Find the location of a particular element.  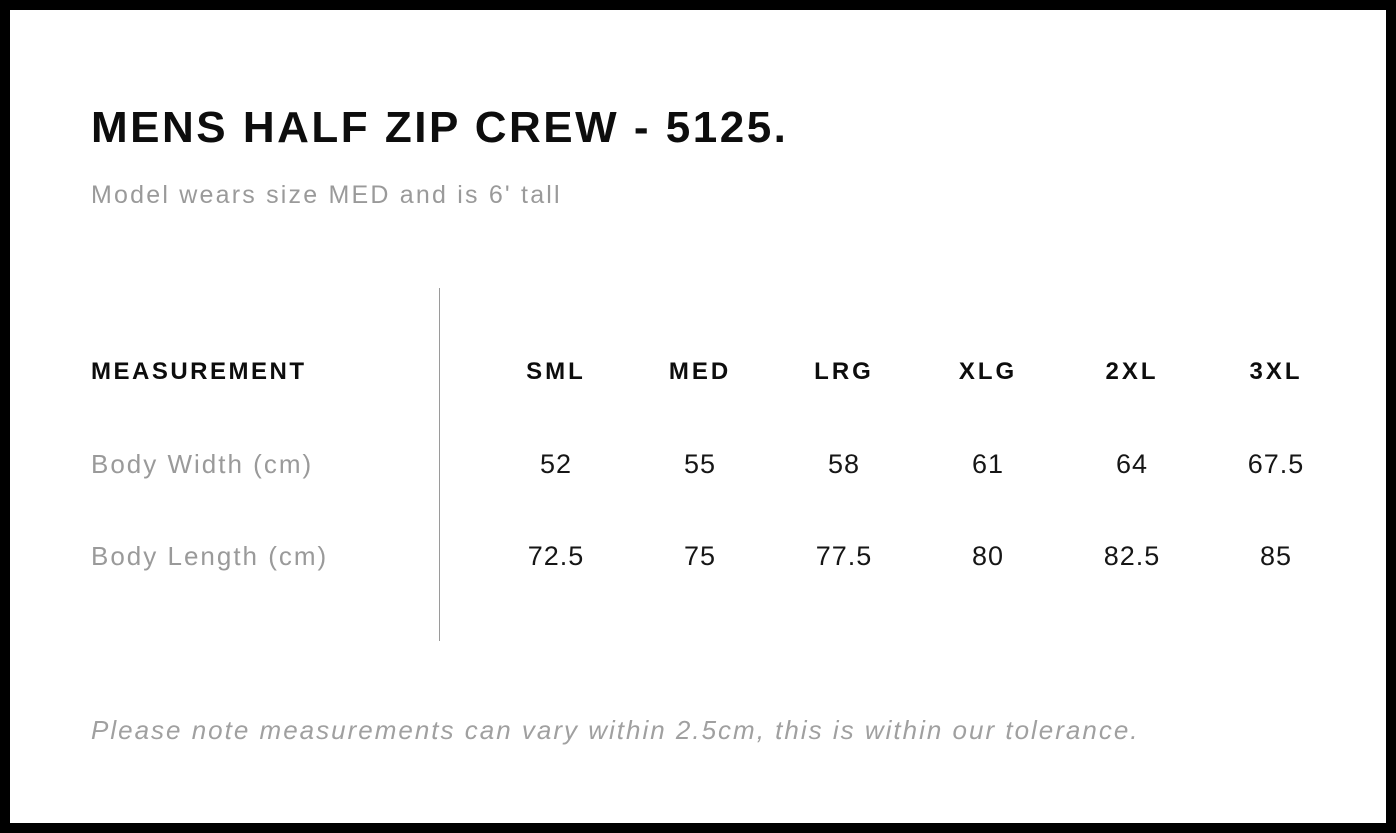

page-title: MENS HALF ZIP CREW - 5125. is located at coordinates (440, 127).